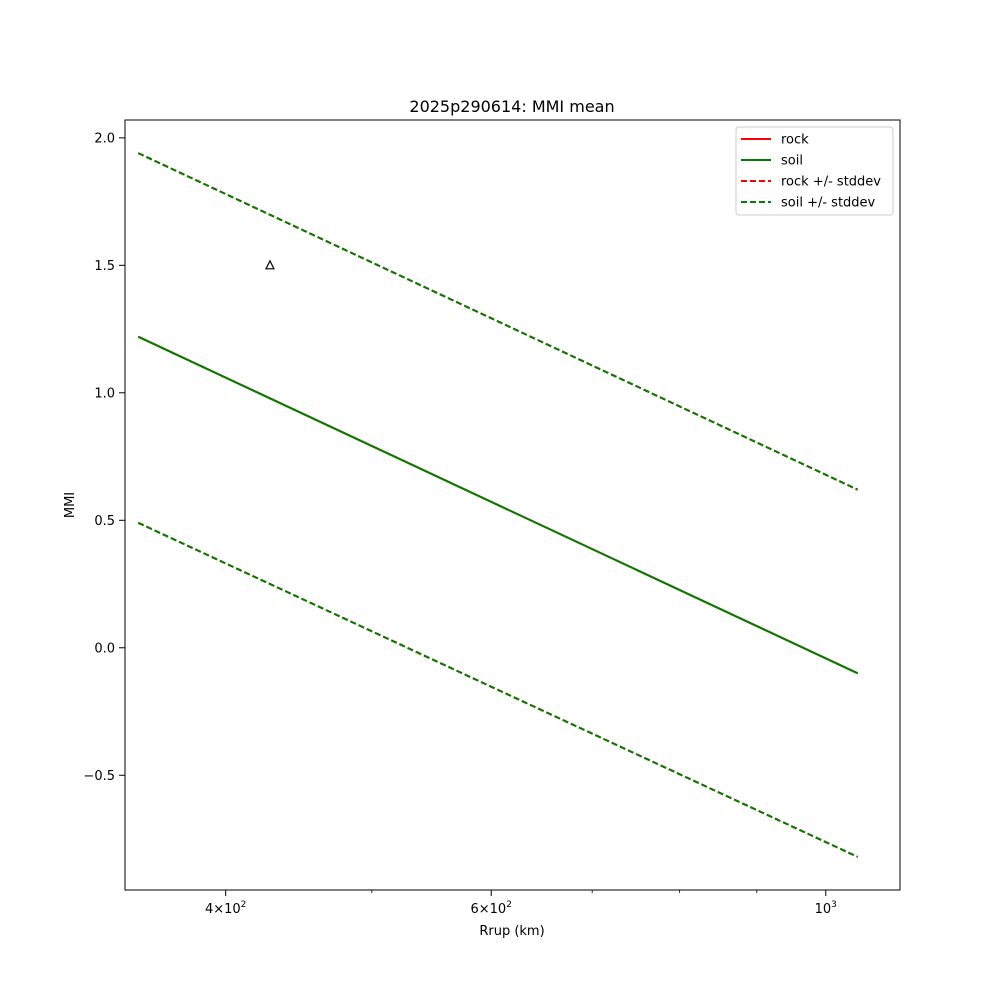 The height and width of the screenshot is (1000, 1000). What do you see at coordinates (491, 908) in the screenshot?
I see `x-tick-label-600: 6×10²` at bounding box center [491, 908].